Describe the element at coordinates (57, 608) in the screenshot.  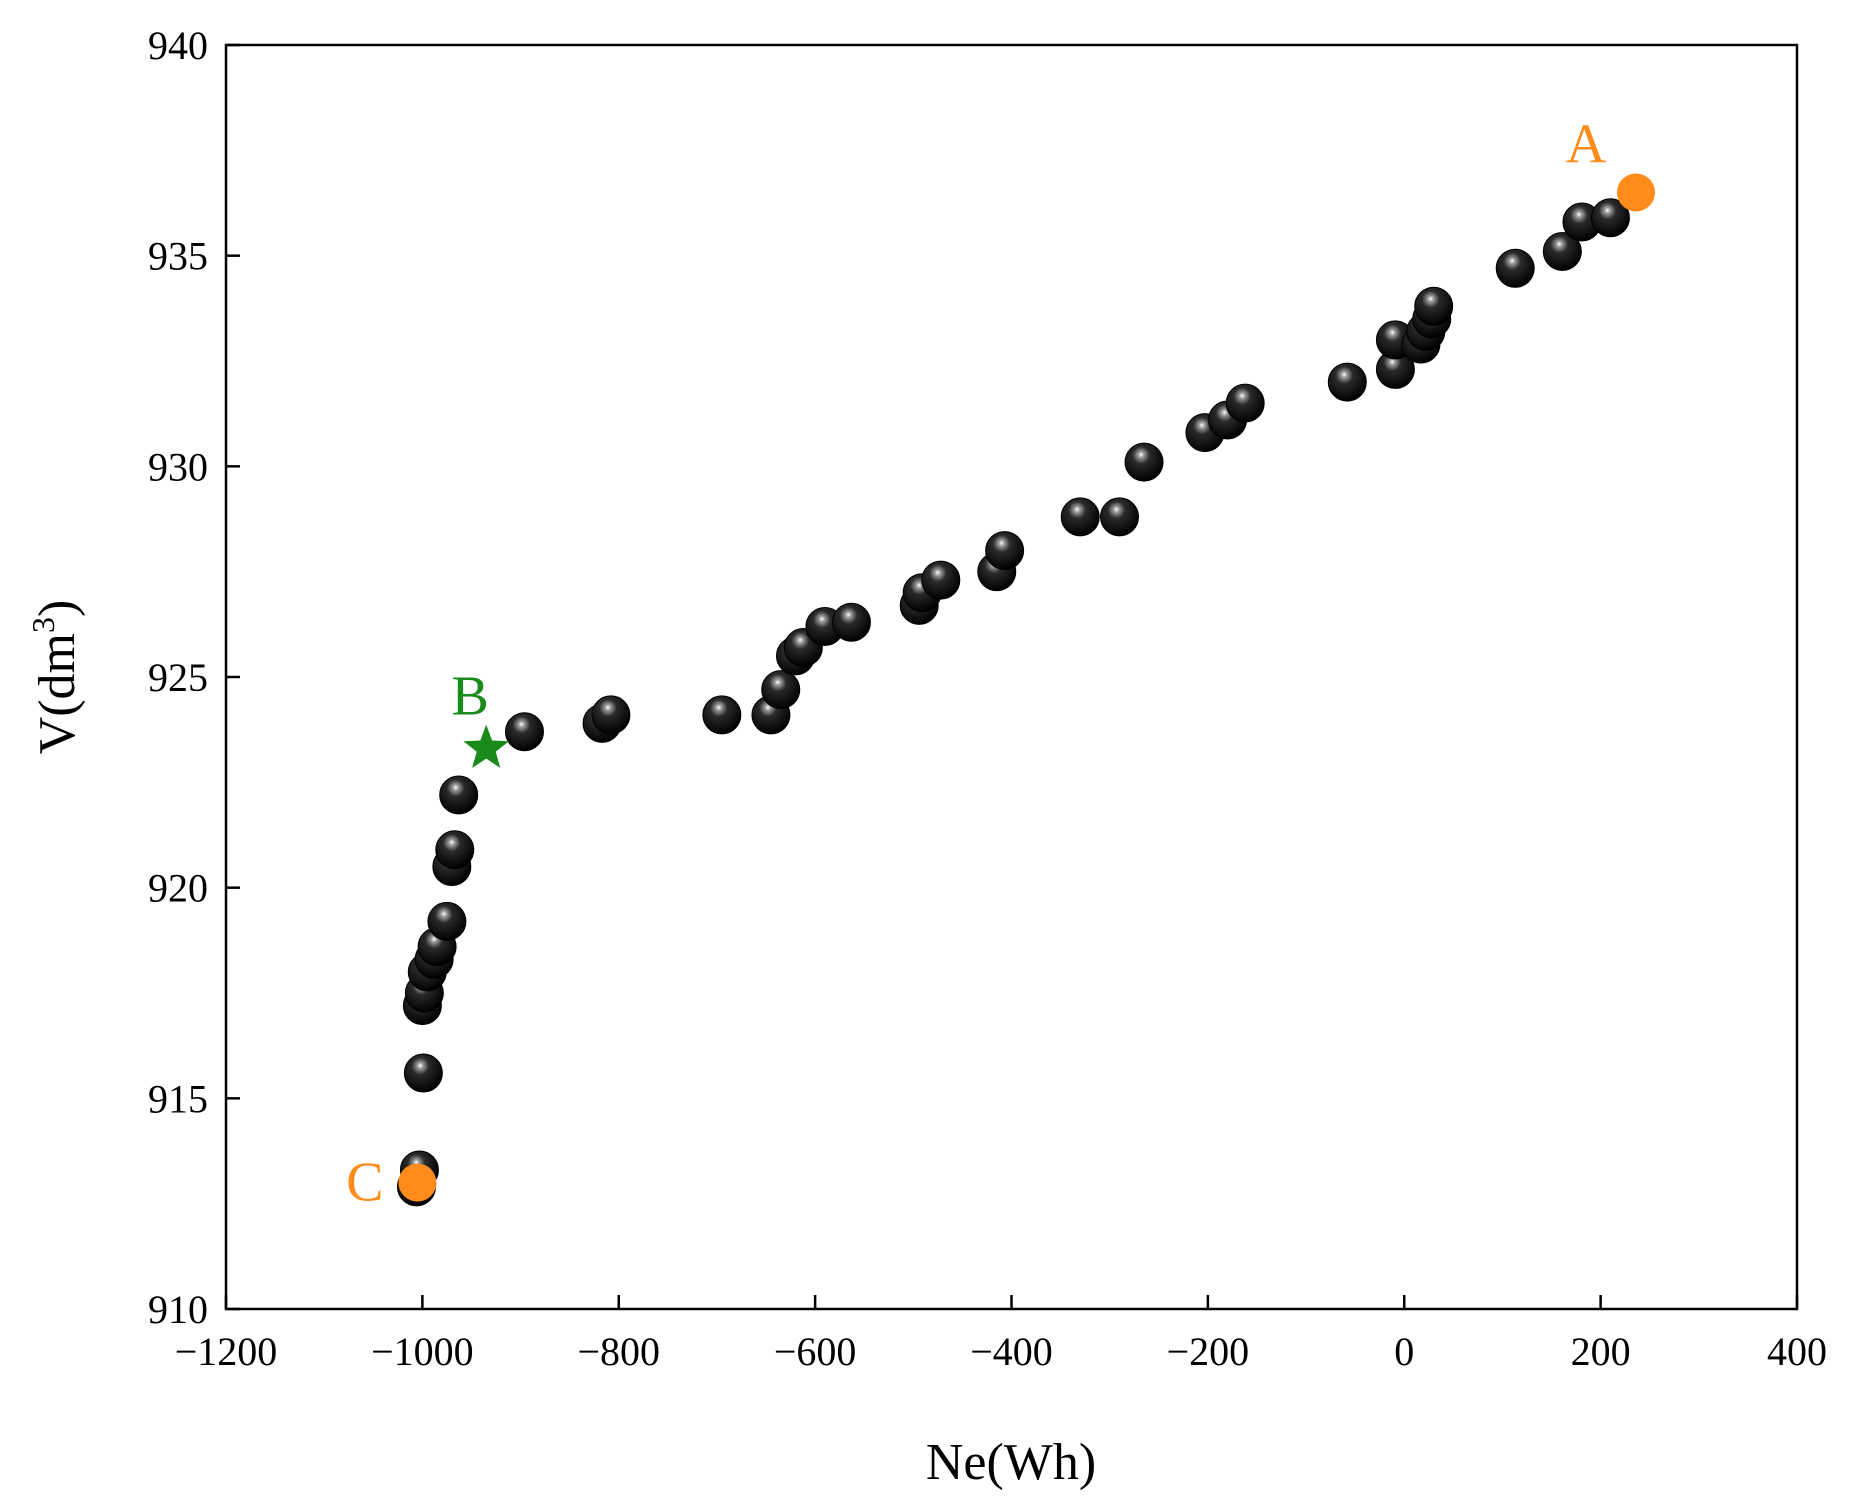
I see `y-axis-title-close: )` at that location.